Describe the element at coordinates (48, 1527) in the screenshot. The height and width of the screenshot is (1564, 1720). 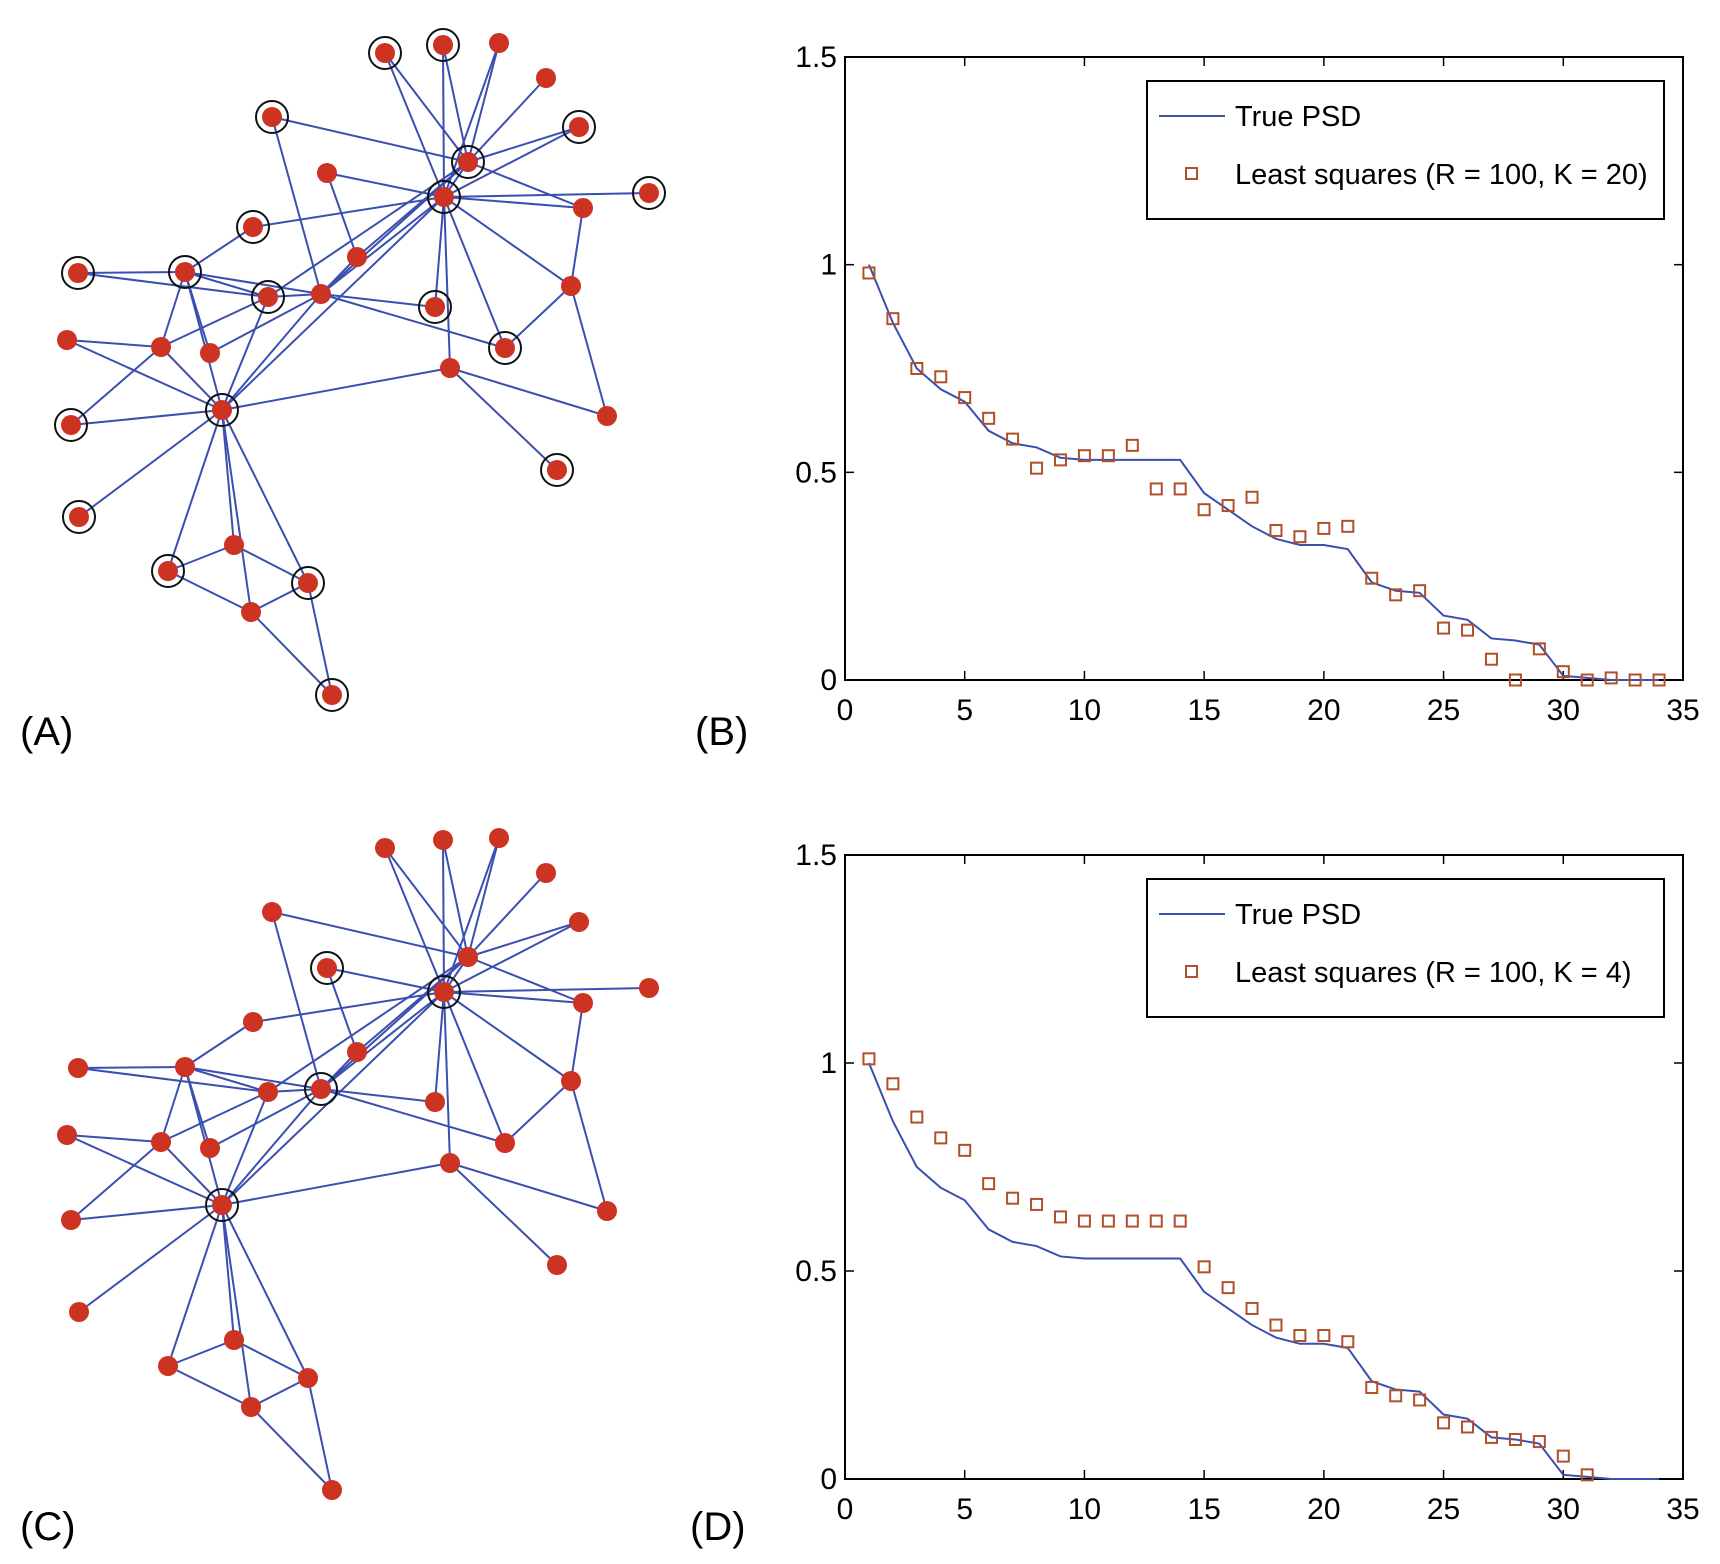
I see `panel-label-c: (C)` at that location.